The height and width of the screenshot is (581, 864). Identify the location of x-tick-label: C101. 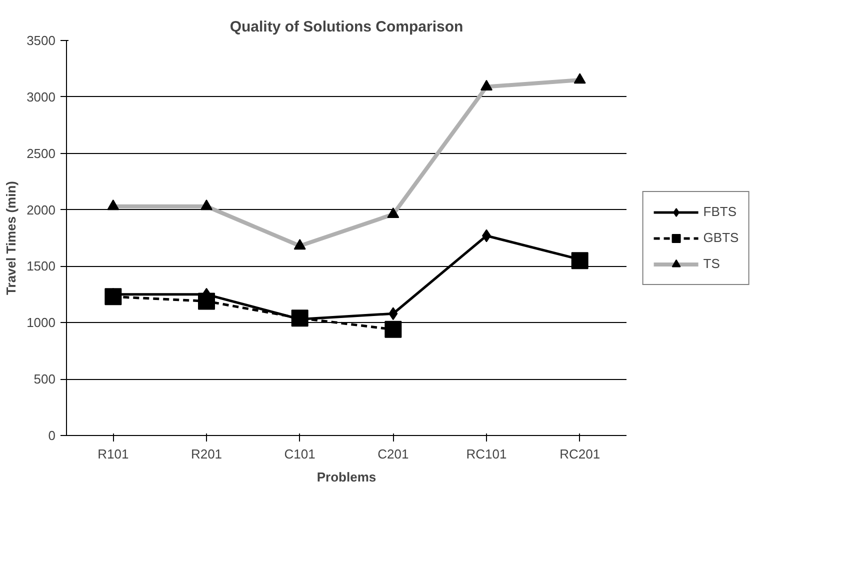
(300, 454).